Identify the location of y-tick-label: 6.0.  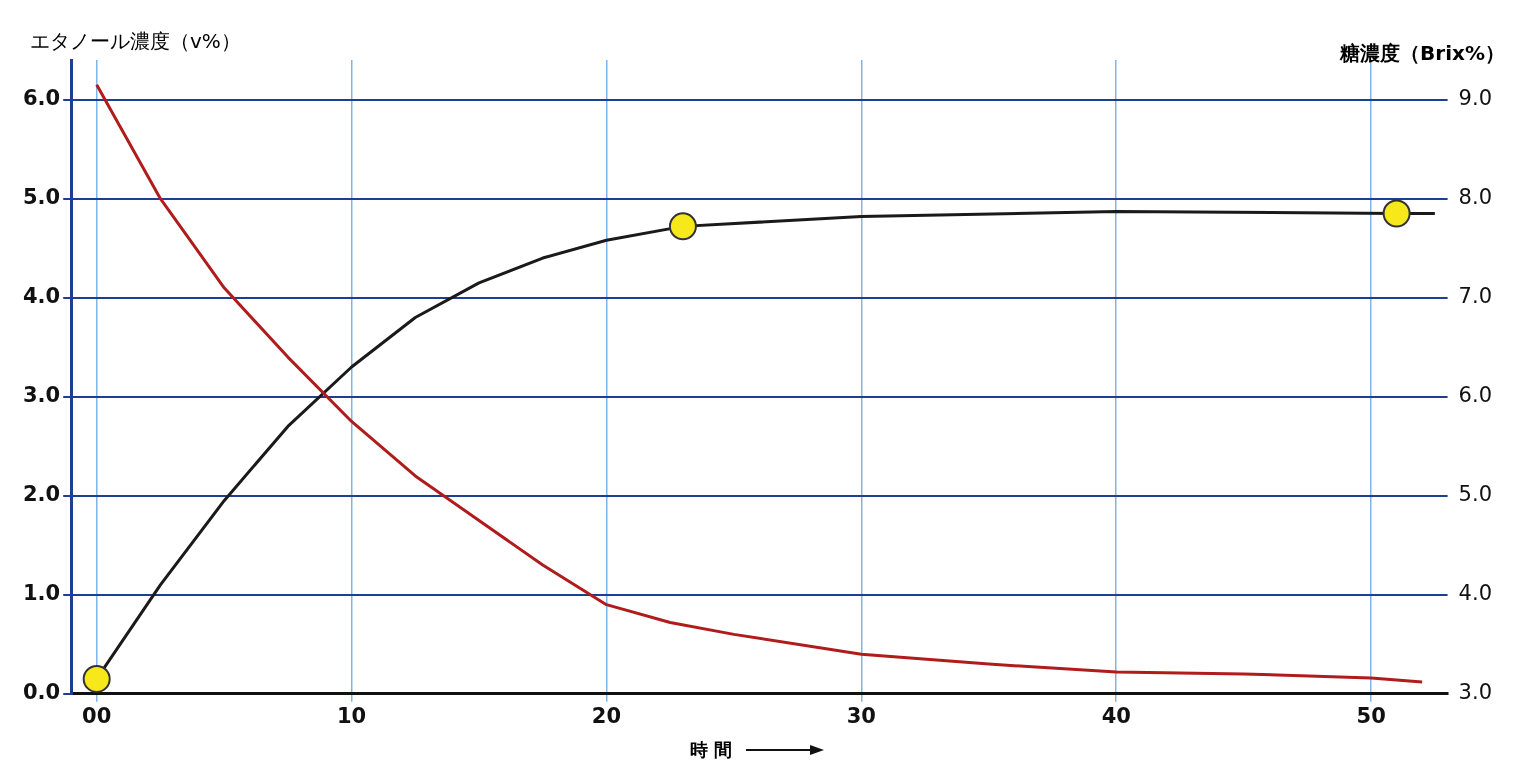
(42, 98).